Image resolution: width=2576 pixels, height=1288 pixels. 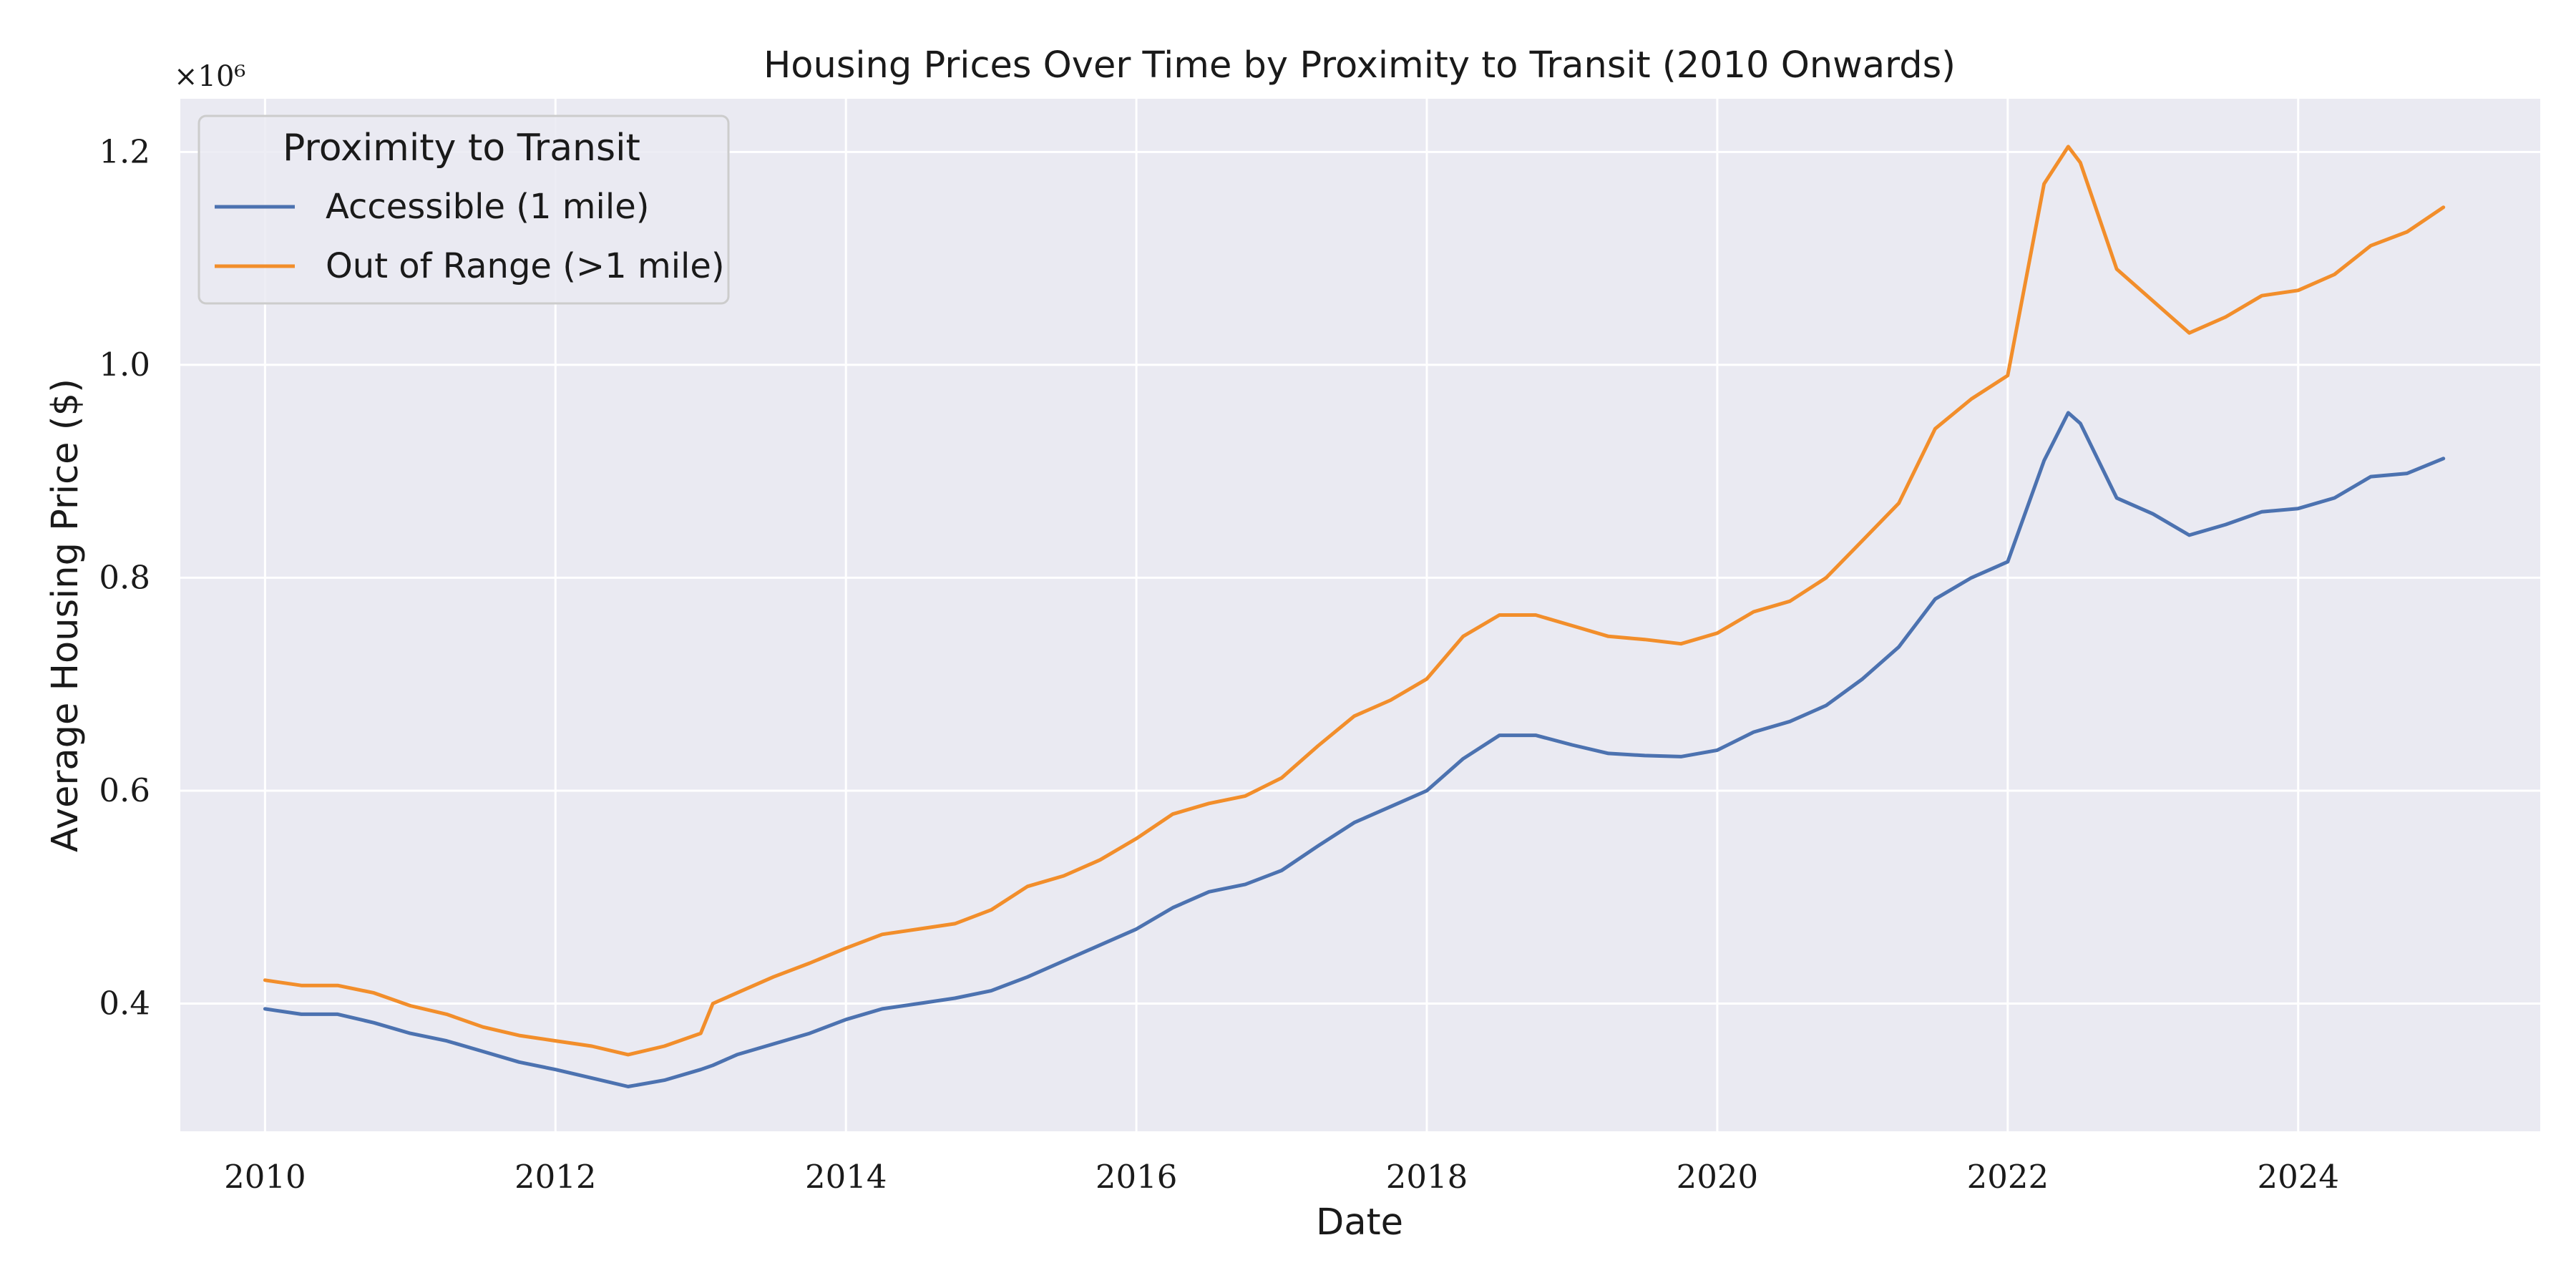 What do you see at coordinates (2298, 1177) in the screenshot?
I see `x-tick-label: 2024` at bounding box center [2298, 1177].